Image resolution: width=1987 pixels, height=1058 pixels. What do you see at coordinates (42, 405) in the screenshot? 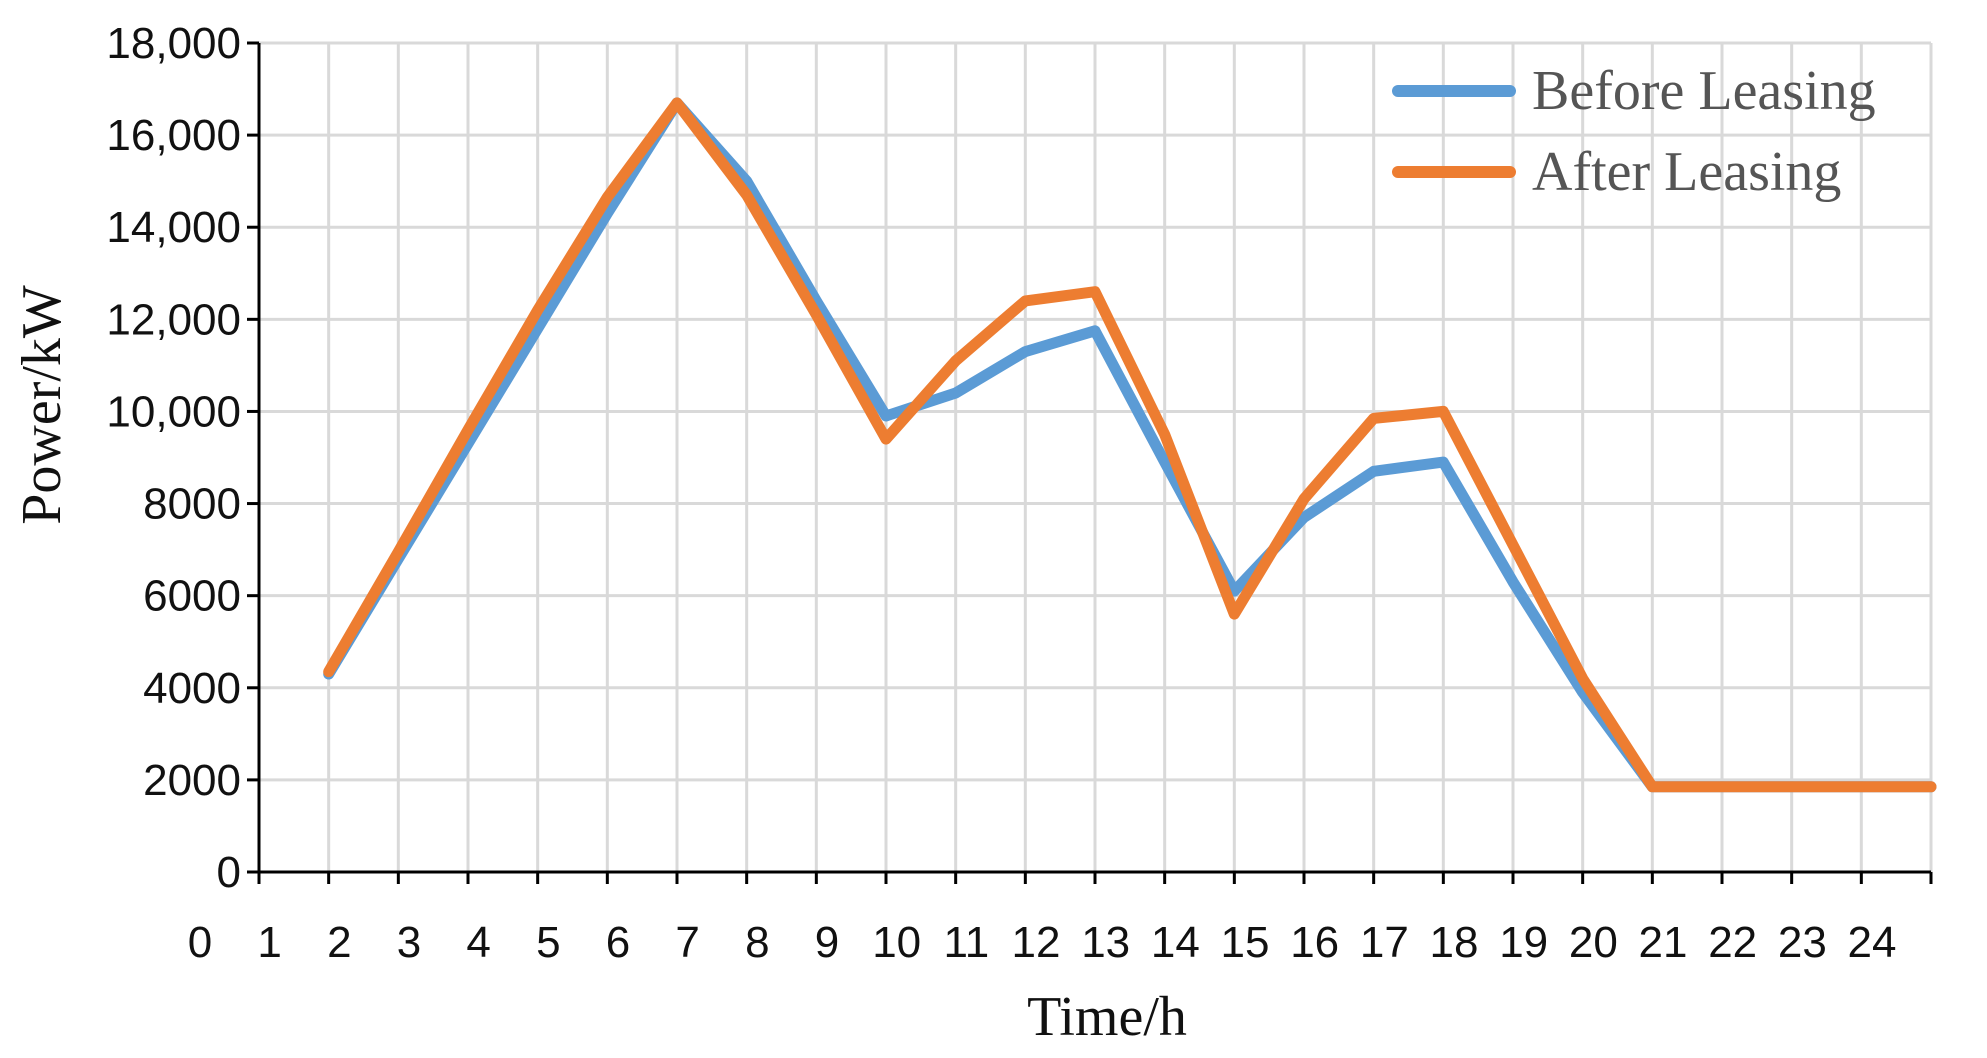
I see `y-axis-title: Power/kW` at bounding box center [42, 405].